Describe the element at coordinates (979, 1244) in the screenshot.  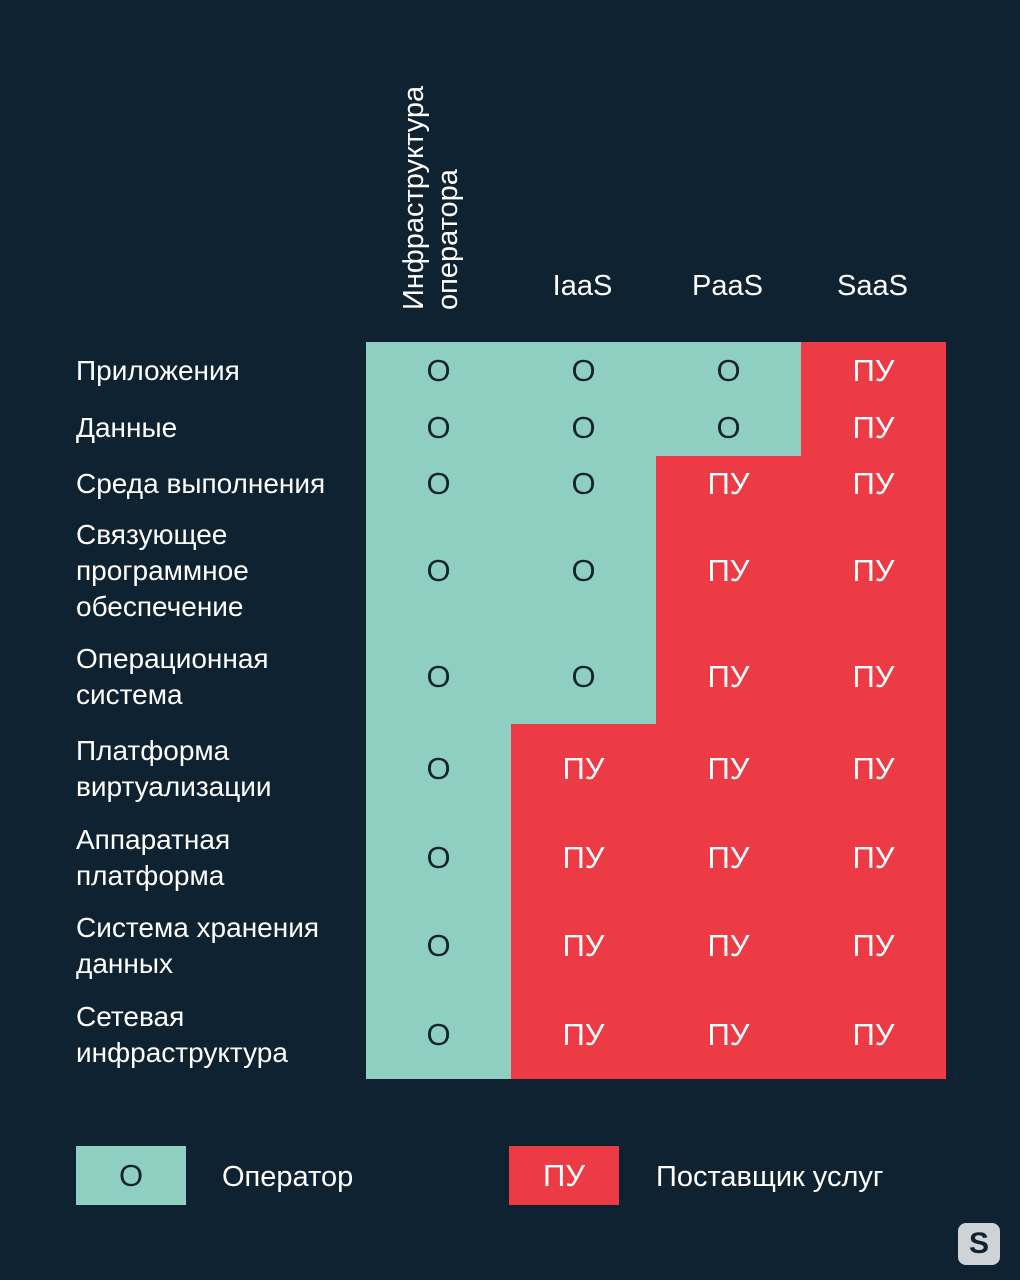
I see `s-logo-icon: S` at that location.